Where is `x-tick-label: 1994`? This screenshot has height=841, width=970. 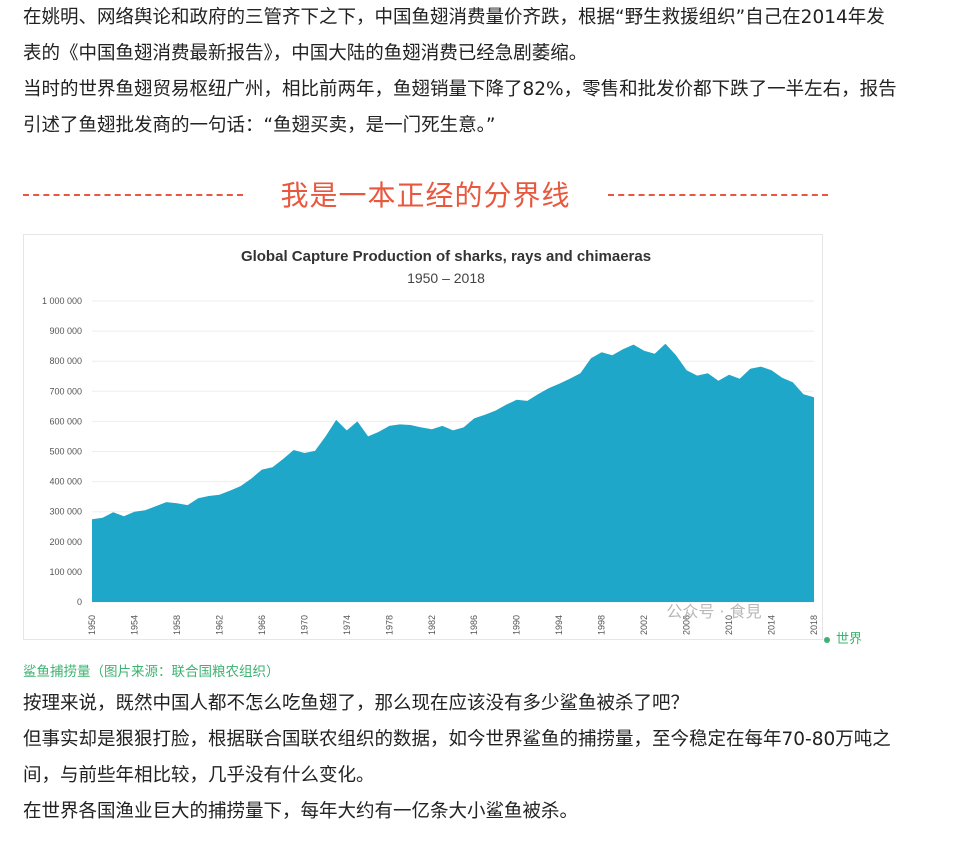
x-tick-label: 1994 is located at coordinates (559, 625).